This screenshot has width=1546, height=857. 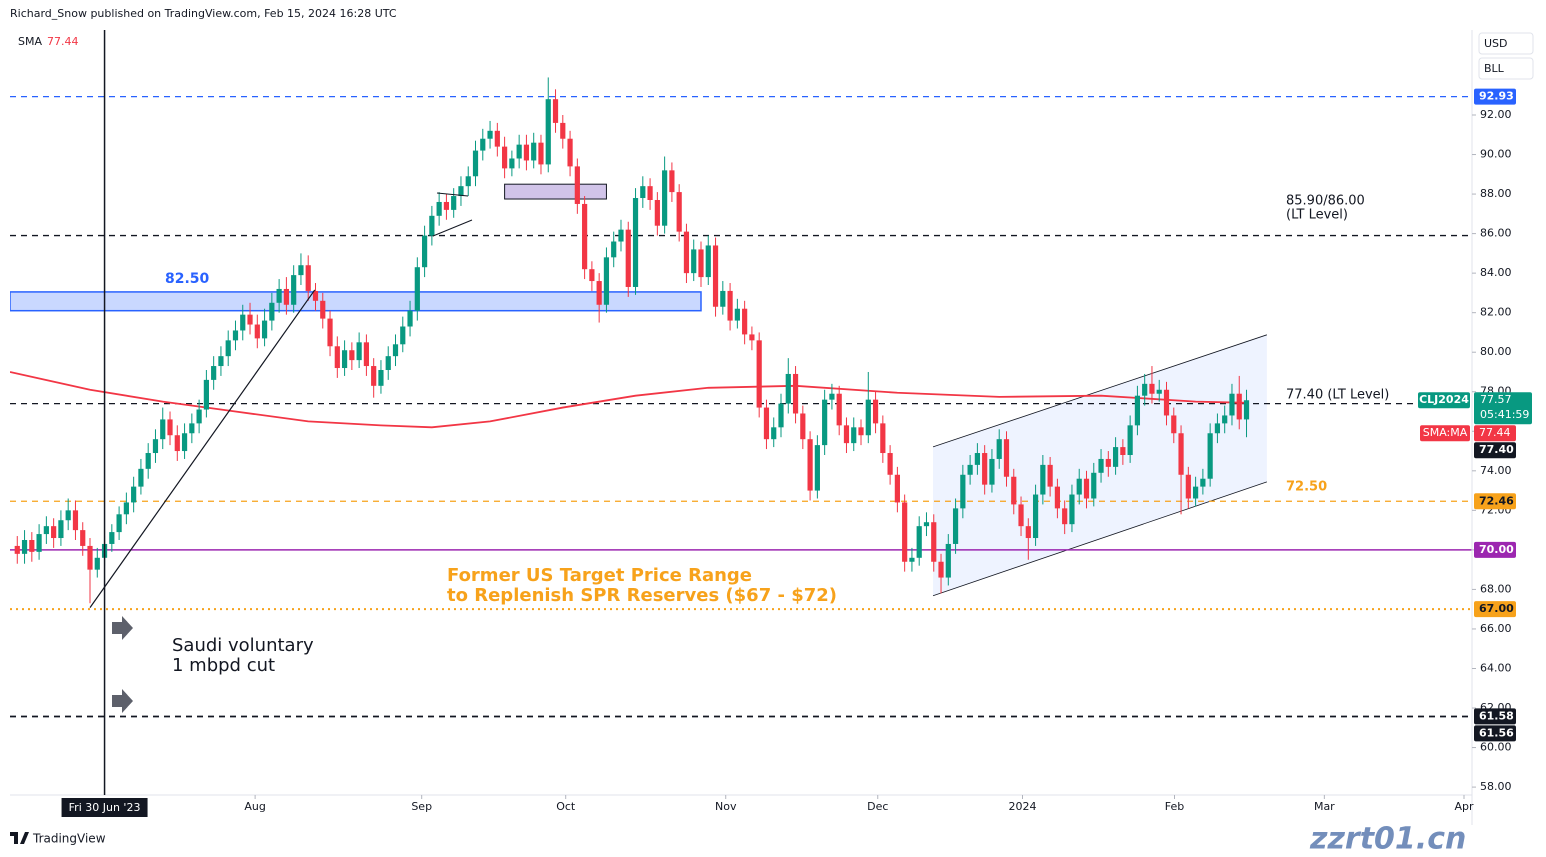 I want to click on channel-line, so click(x=1100, y=391).